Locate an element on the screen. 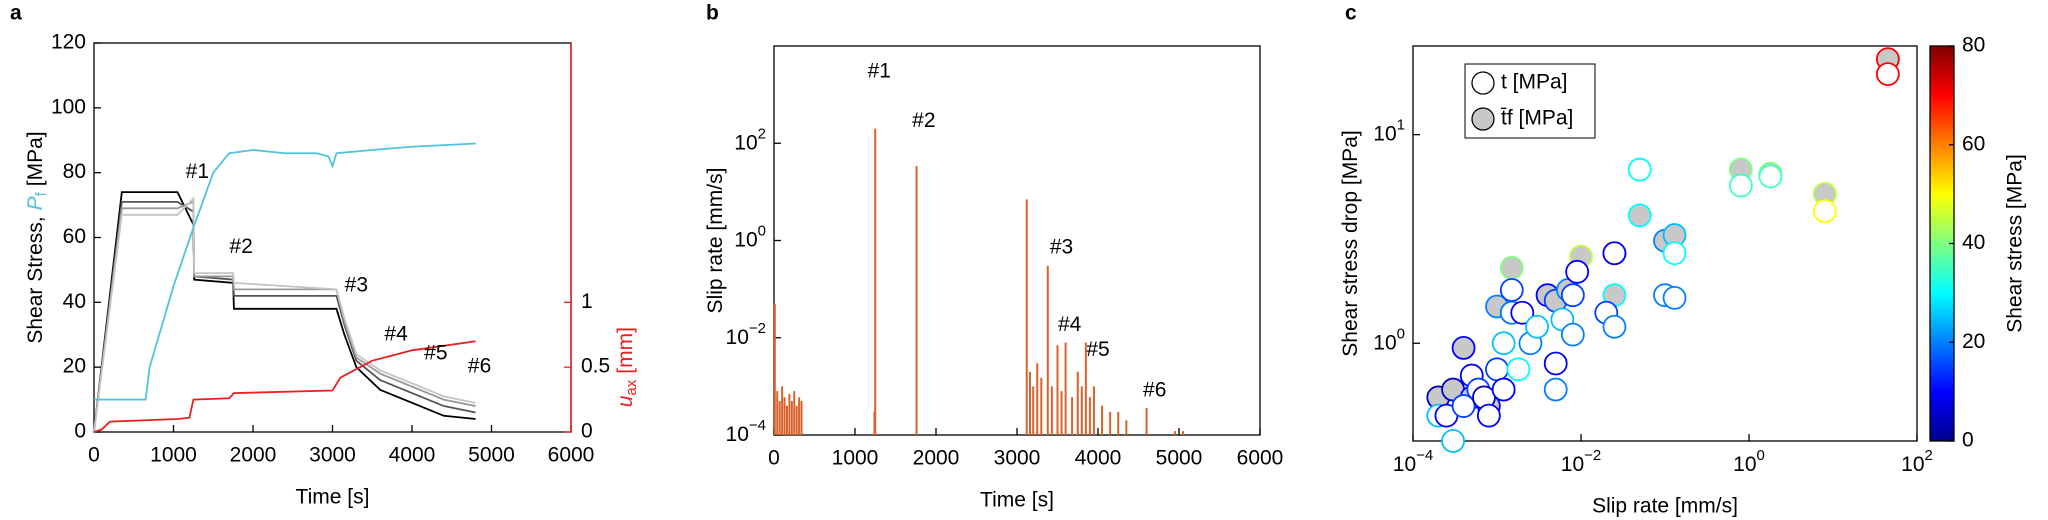 The height and width of the screenshot is (520, 2048). y2-label-subscript: ax is located at coordinates (631, 387).